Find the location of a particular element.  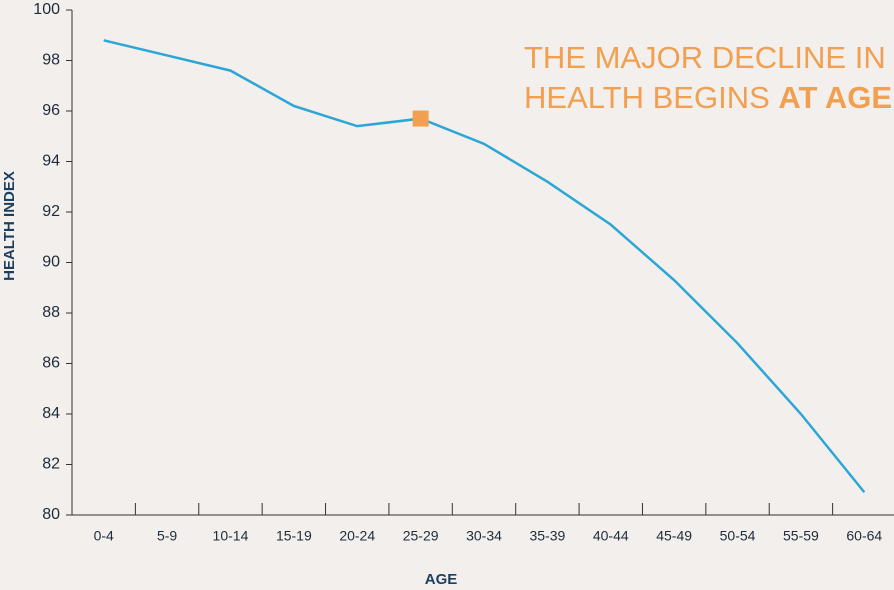

y-tick-label: 98 is located at coordinates (51, 60).